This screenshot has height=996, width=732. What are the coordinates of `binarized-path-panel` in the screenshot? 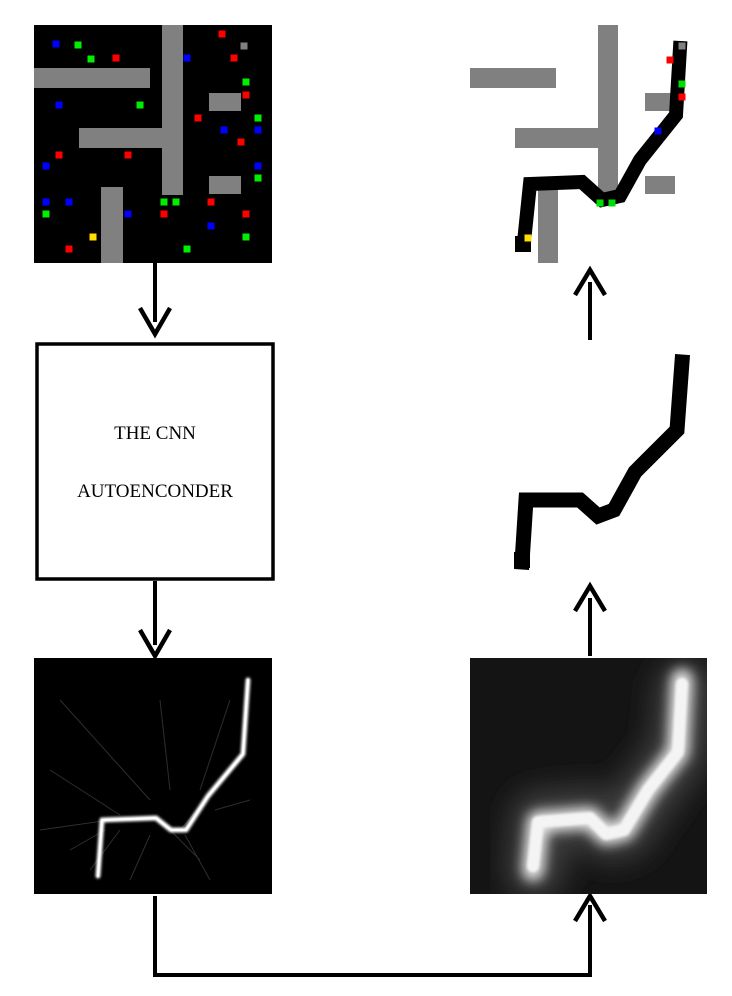 It's located at (602, 461).